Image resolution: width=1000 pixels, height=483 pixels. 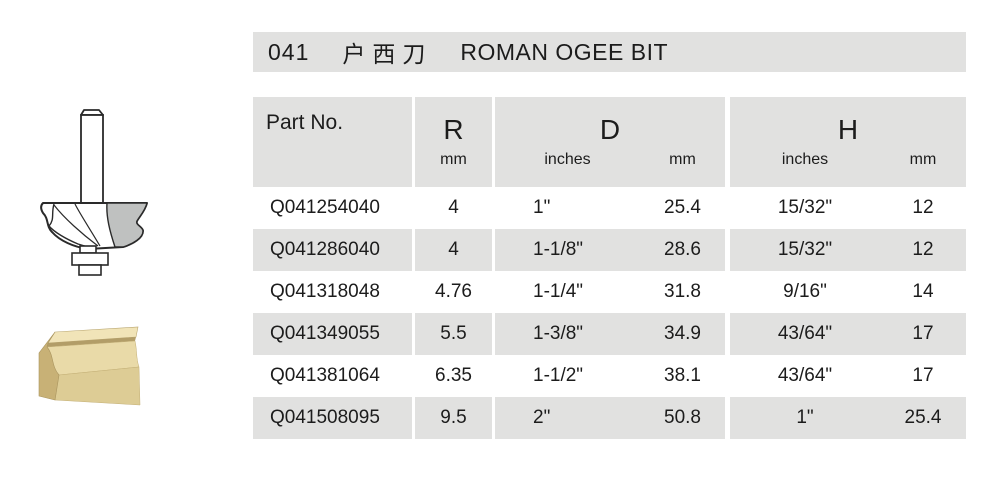 I want to click on router-bit-illustration, so click(x=94, y=192).